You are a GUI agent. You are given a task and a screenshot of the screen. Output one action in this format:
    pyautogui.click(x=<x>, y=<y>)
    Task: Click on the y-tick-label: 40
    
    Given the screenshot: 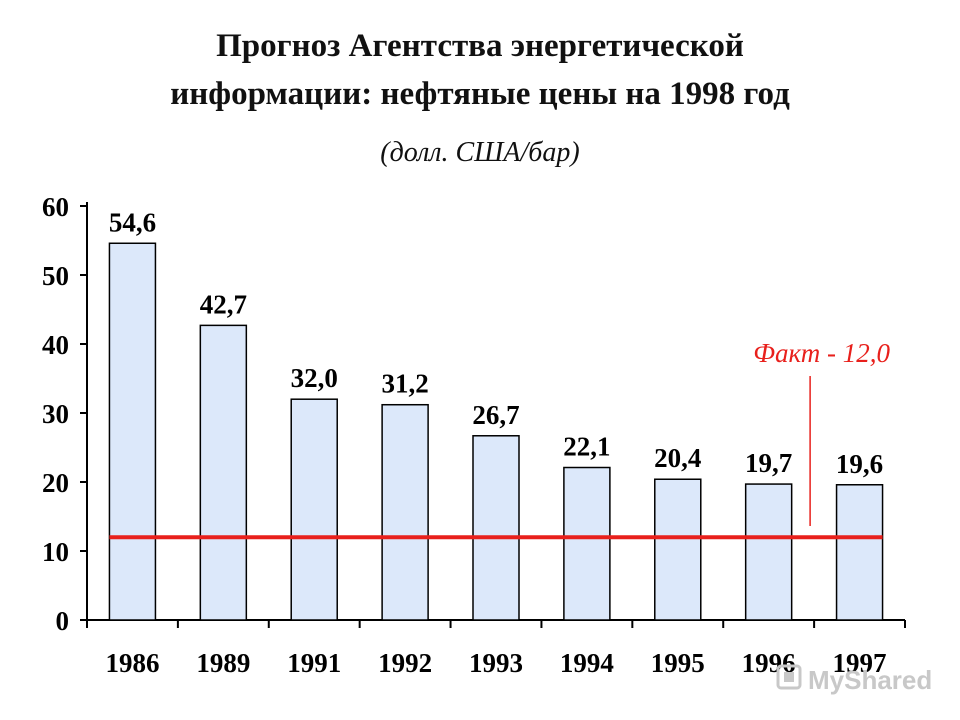 What is the action you would take?
    pyautogui.click(x=55, y=345)
    